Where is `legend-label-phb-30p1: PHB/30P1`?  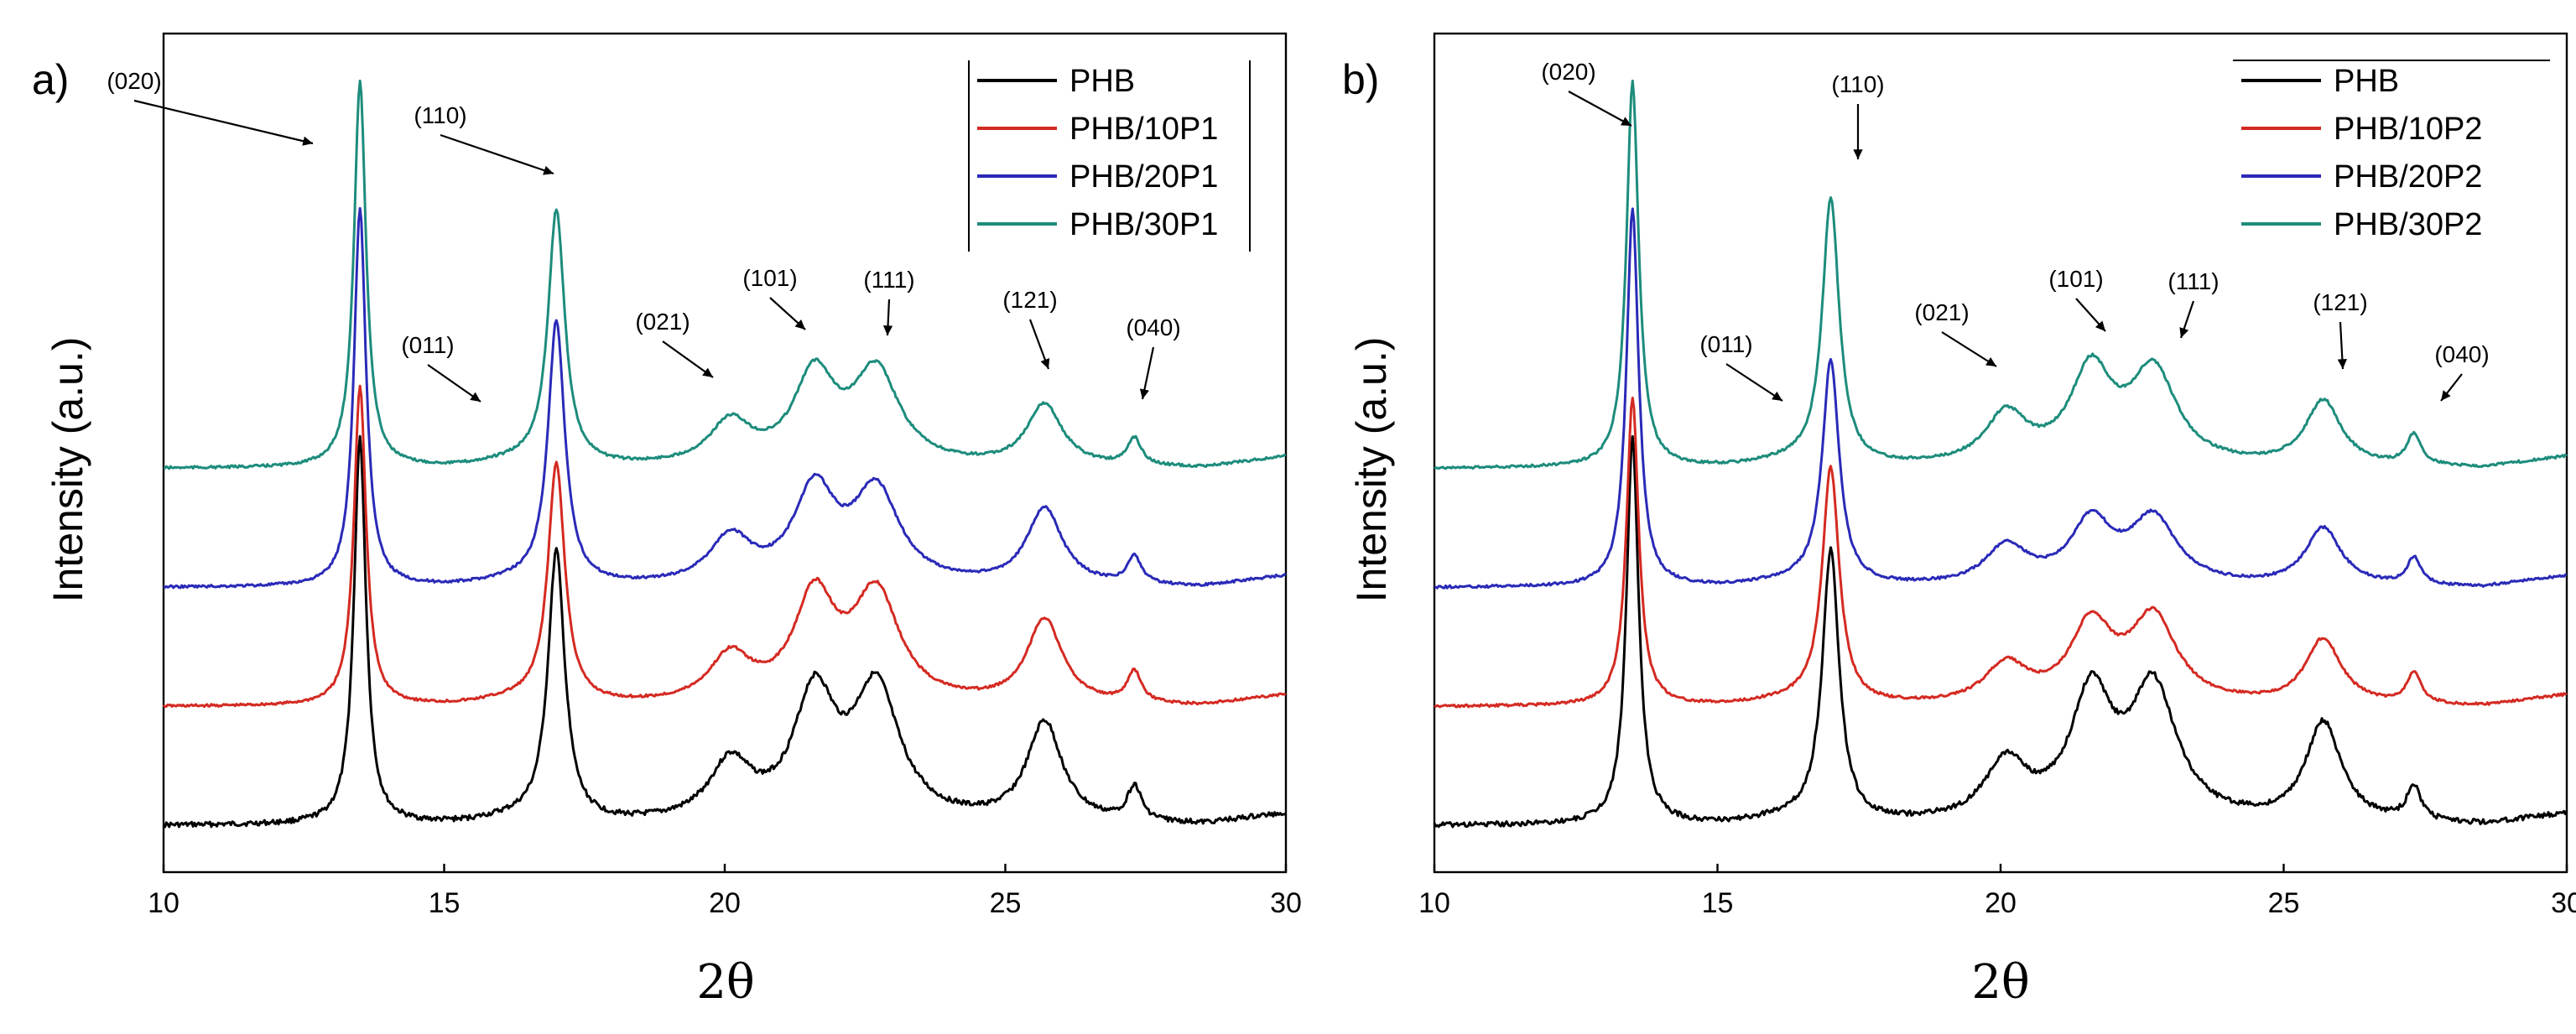
legend-label-phb-30p1: PHB/30P1 is located at coordinates (1143, 224).